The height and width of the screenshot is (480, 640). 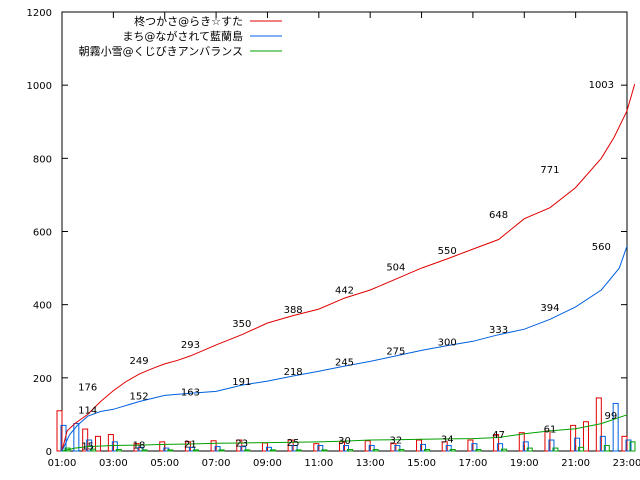 What do you see at coordinates (42, 233) in the screenshot?
I see `y-tick-label: 600` at bounding box center [42, 233].